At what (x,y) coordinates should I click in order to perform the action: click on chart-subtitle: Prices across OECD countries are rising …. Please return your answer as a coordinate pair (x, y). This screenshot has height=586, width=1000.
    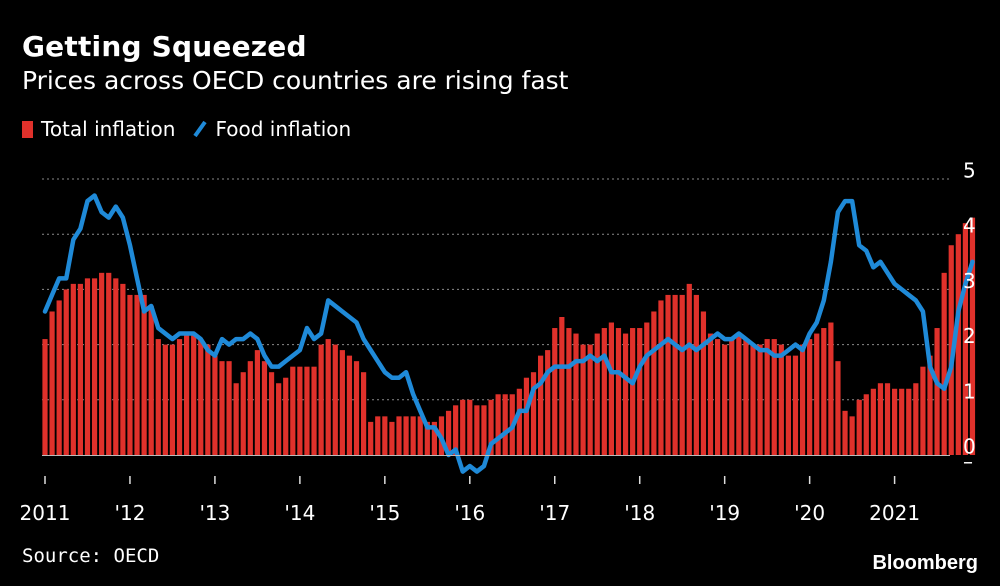
    Looking at the image, I should click on (295, 80).